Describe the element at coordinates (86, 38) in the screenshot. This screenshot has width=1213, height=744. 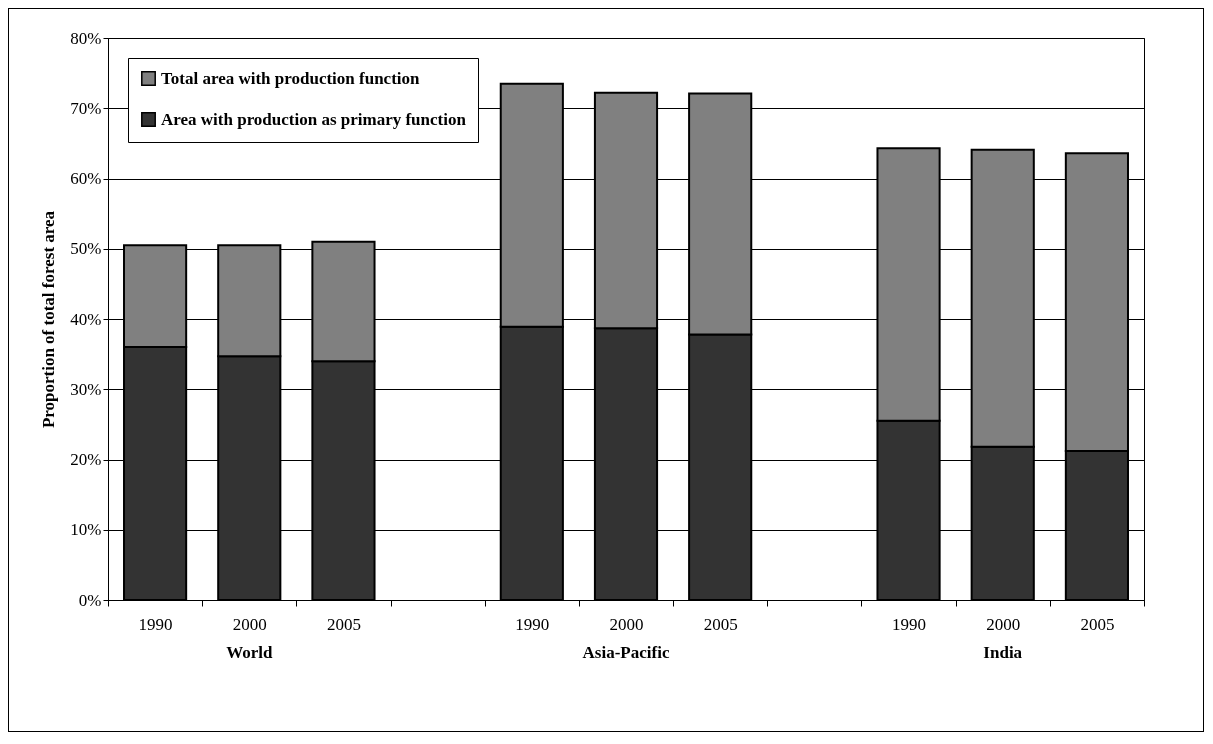
I see `y-tick-label: 80%` at that location.